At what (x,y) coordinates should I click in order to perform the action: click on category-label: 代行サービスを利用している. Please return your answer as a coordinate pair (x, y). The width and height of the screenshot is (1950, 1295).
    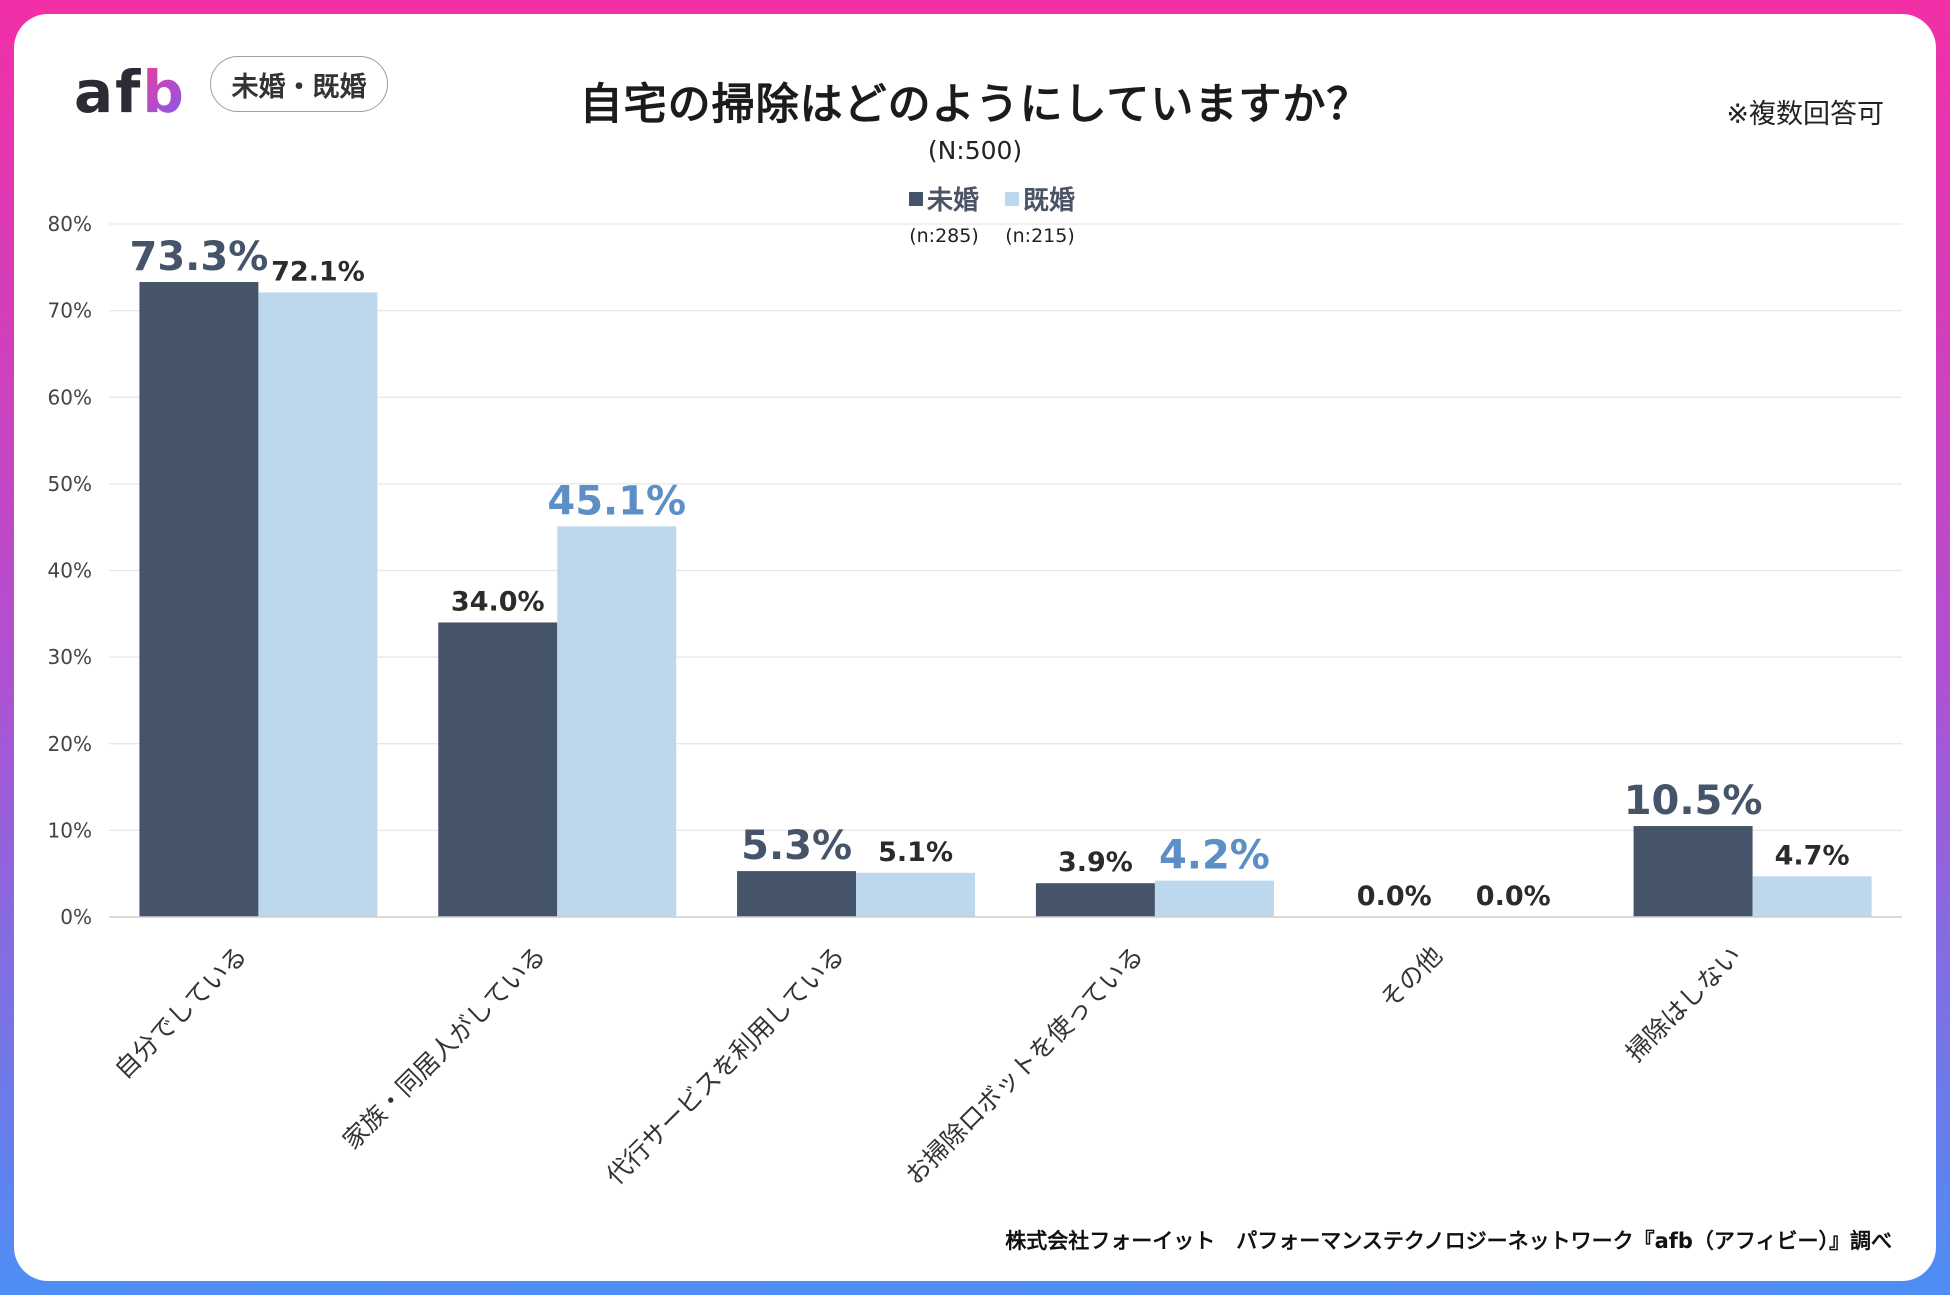
    Looking at the image, I should click on (726, 1066).